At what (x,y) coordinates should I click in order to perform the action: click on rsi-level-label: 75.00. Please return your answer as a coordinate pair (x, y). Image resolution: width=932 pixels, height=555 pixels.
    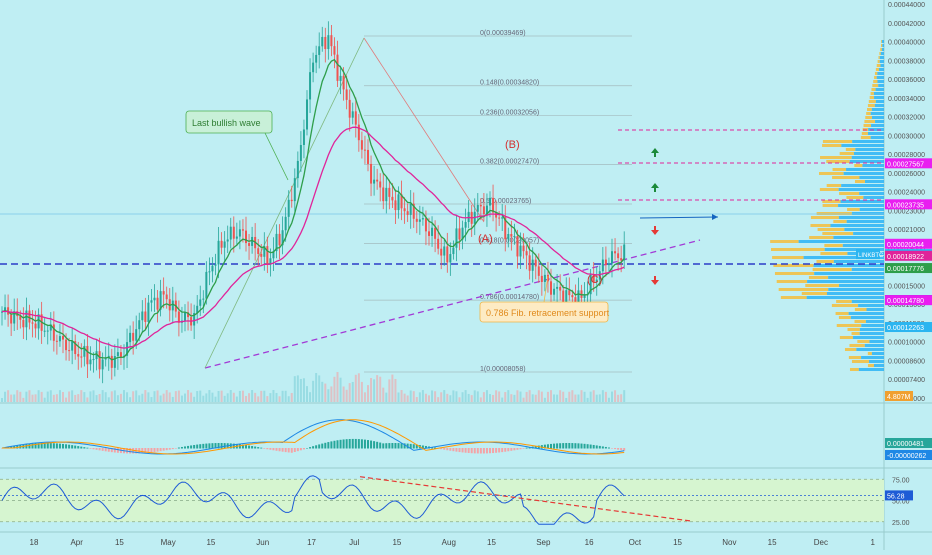
    Looking at the image, I should click on (901, 480).